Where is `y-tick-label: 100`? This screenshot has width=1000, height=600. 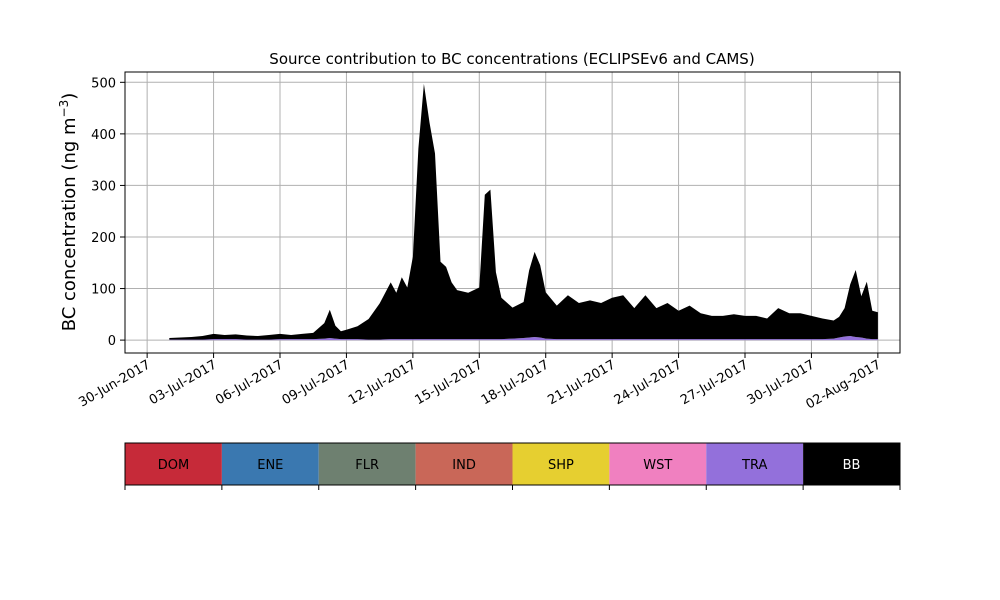 y-tick-label: 100 is located at coordinates (103, 290).